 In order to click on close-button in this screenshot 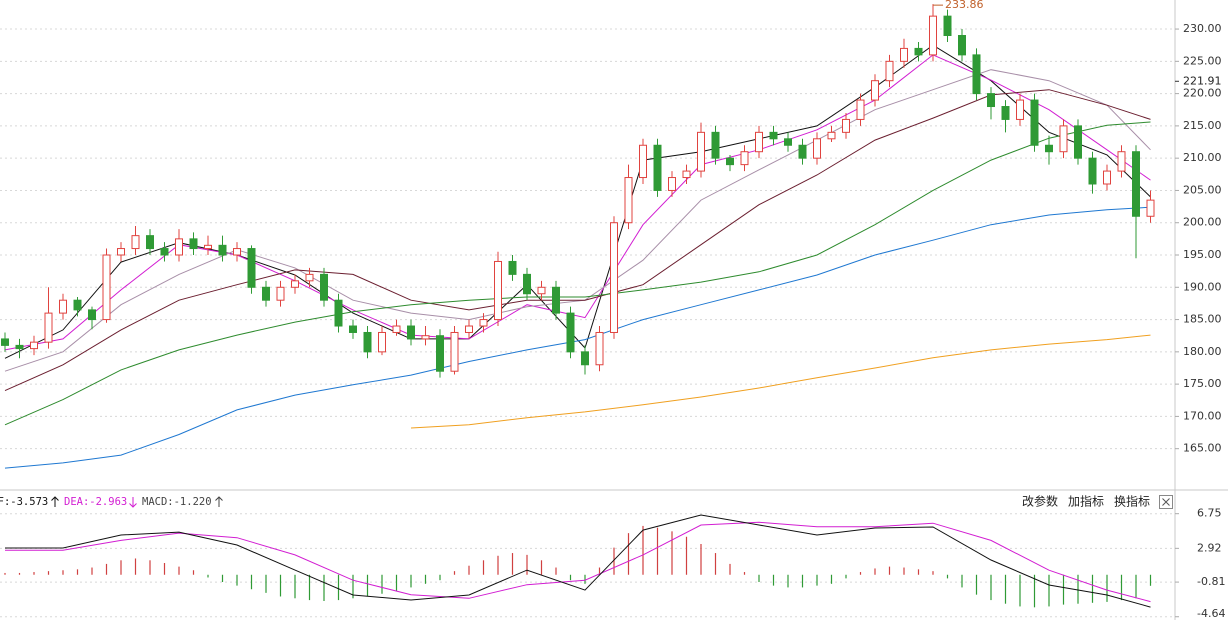, I will do `click(1166, 502)`.